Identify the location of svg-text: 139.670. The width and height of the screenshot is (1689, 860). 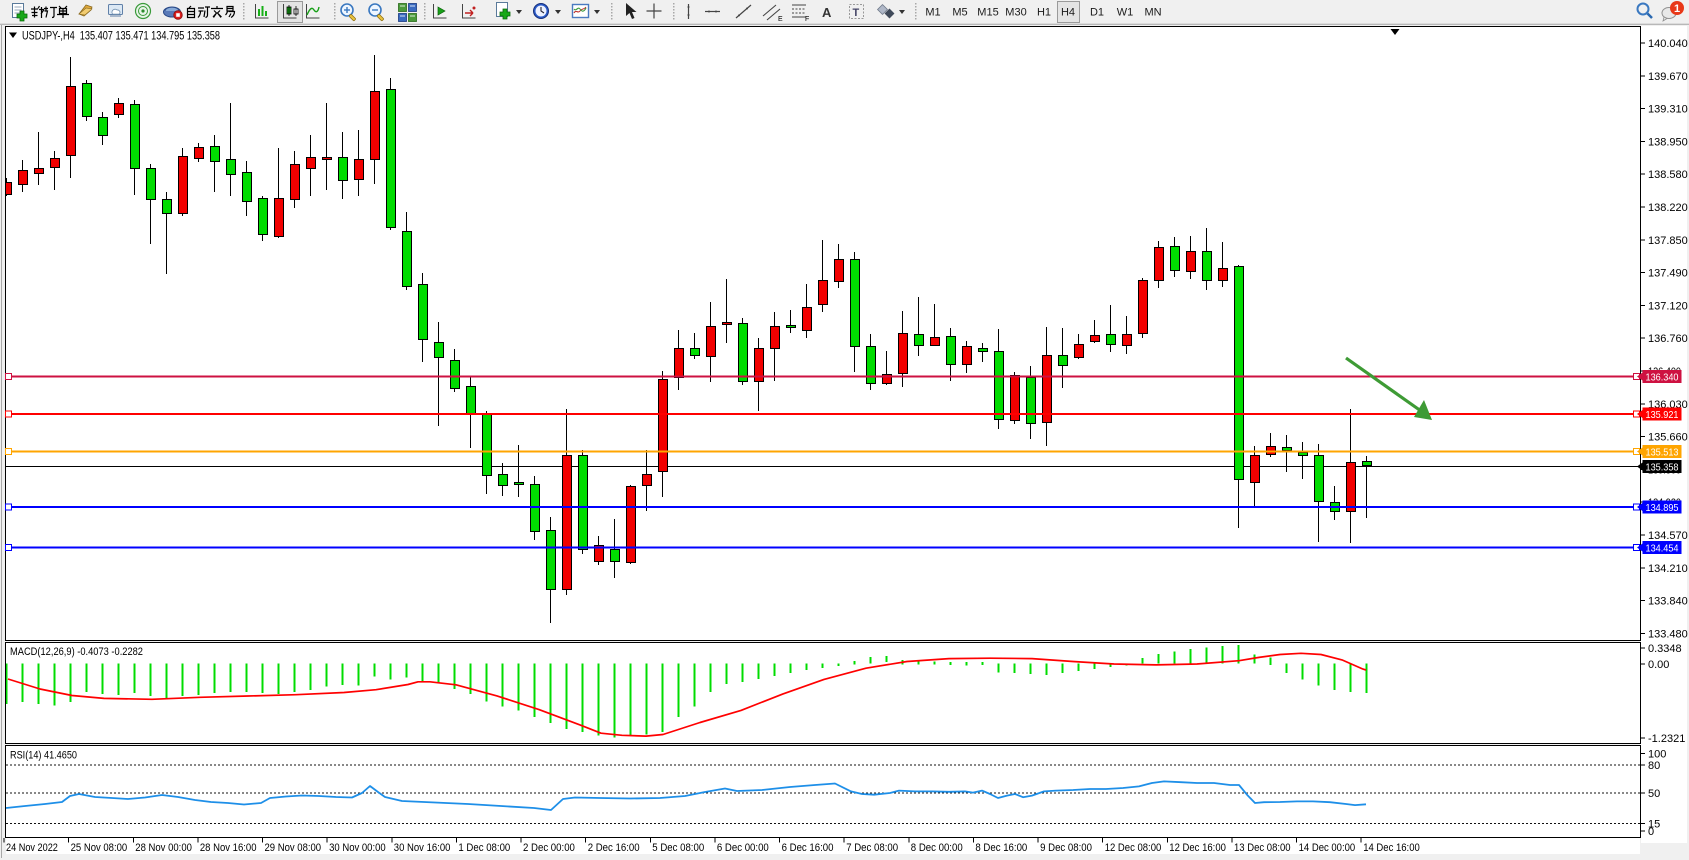
(1668, 77).